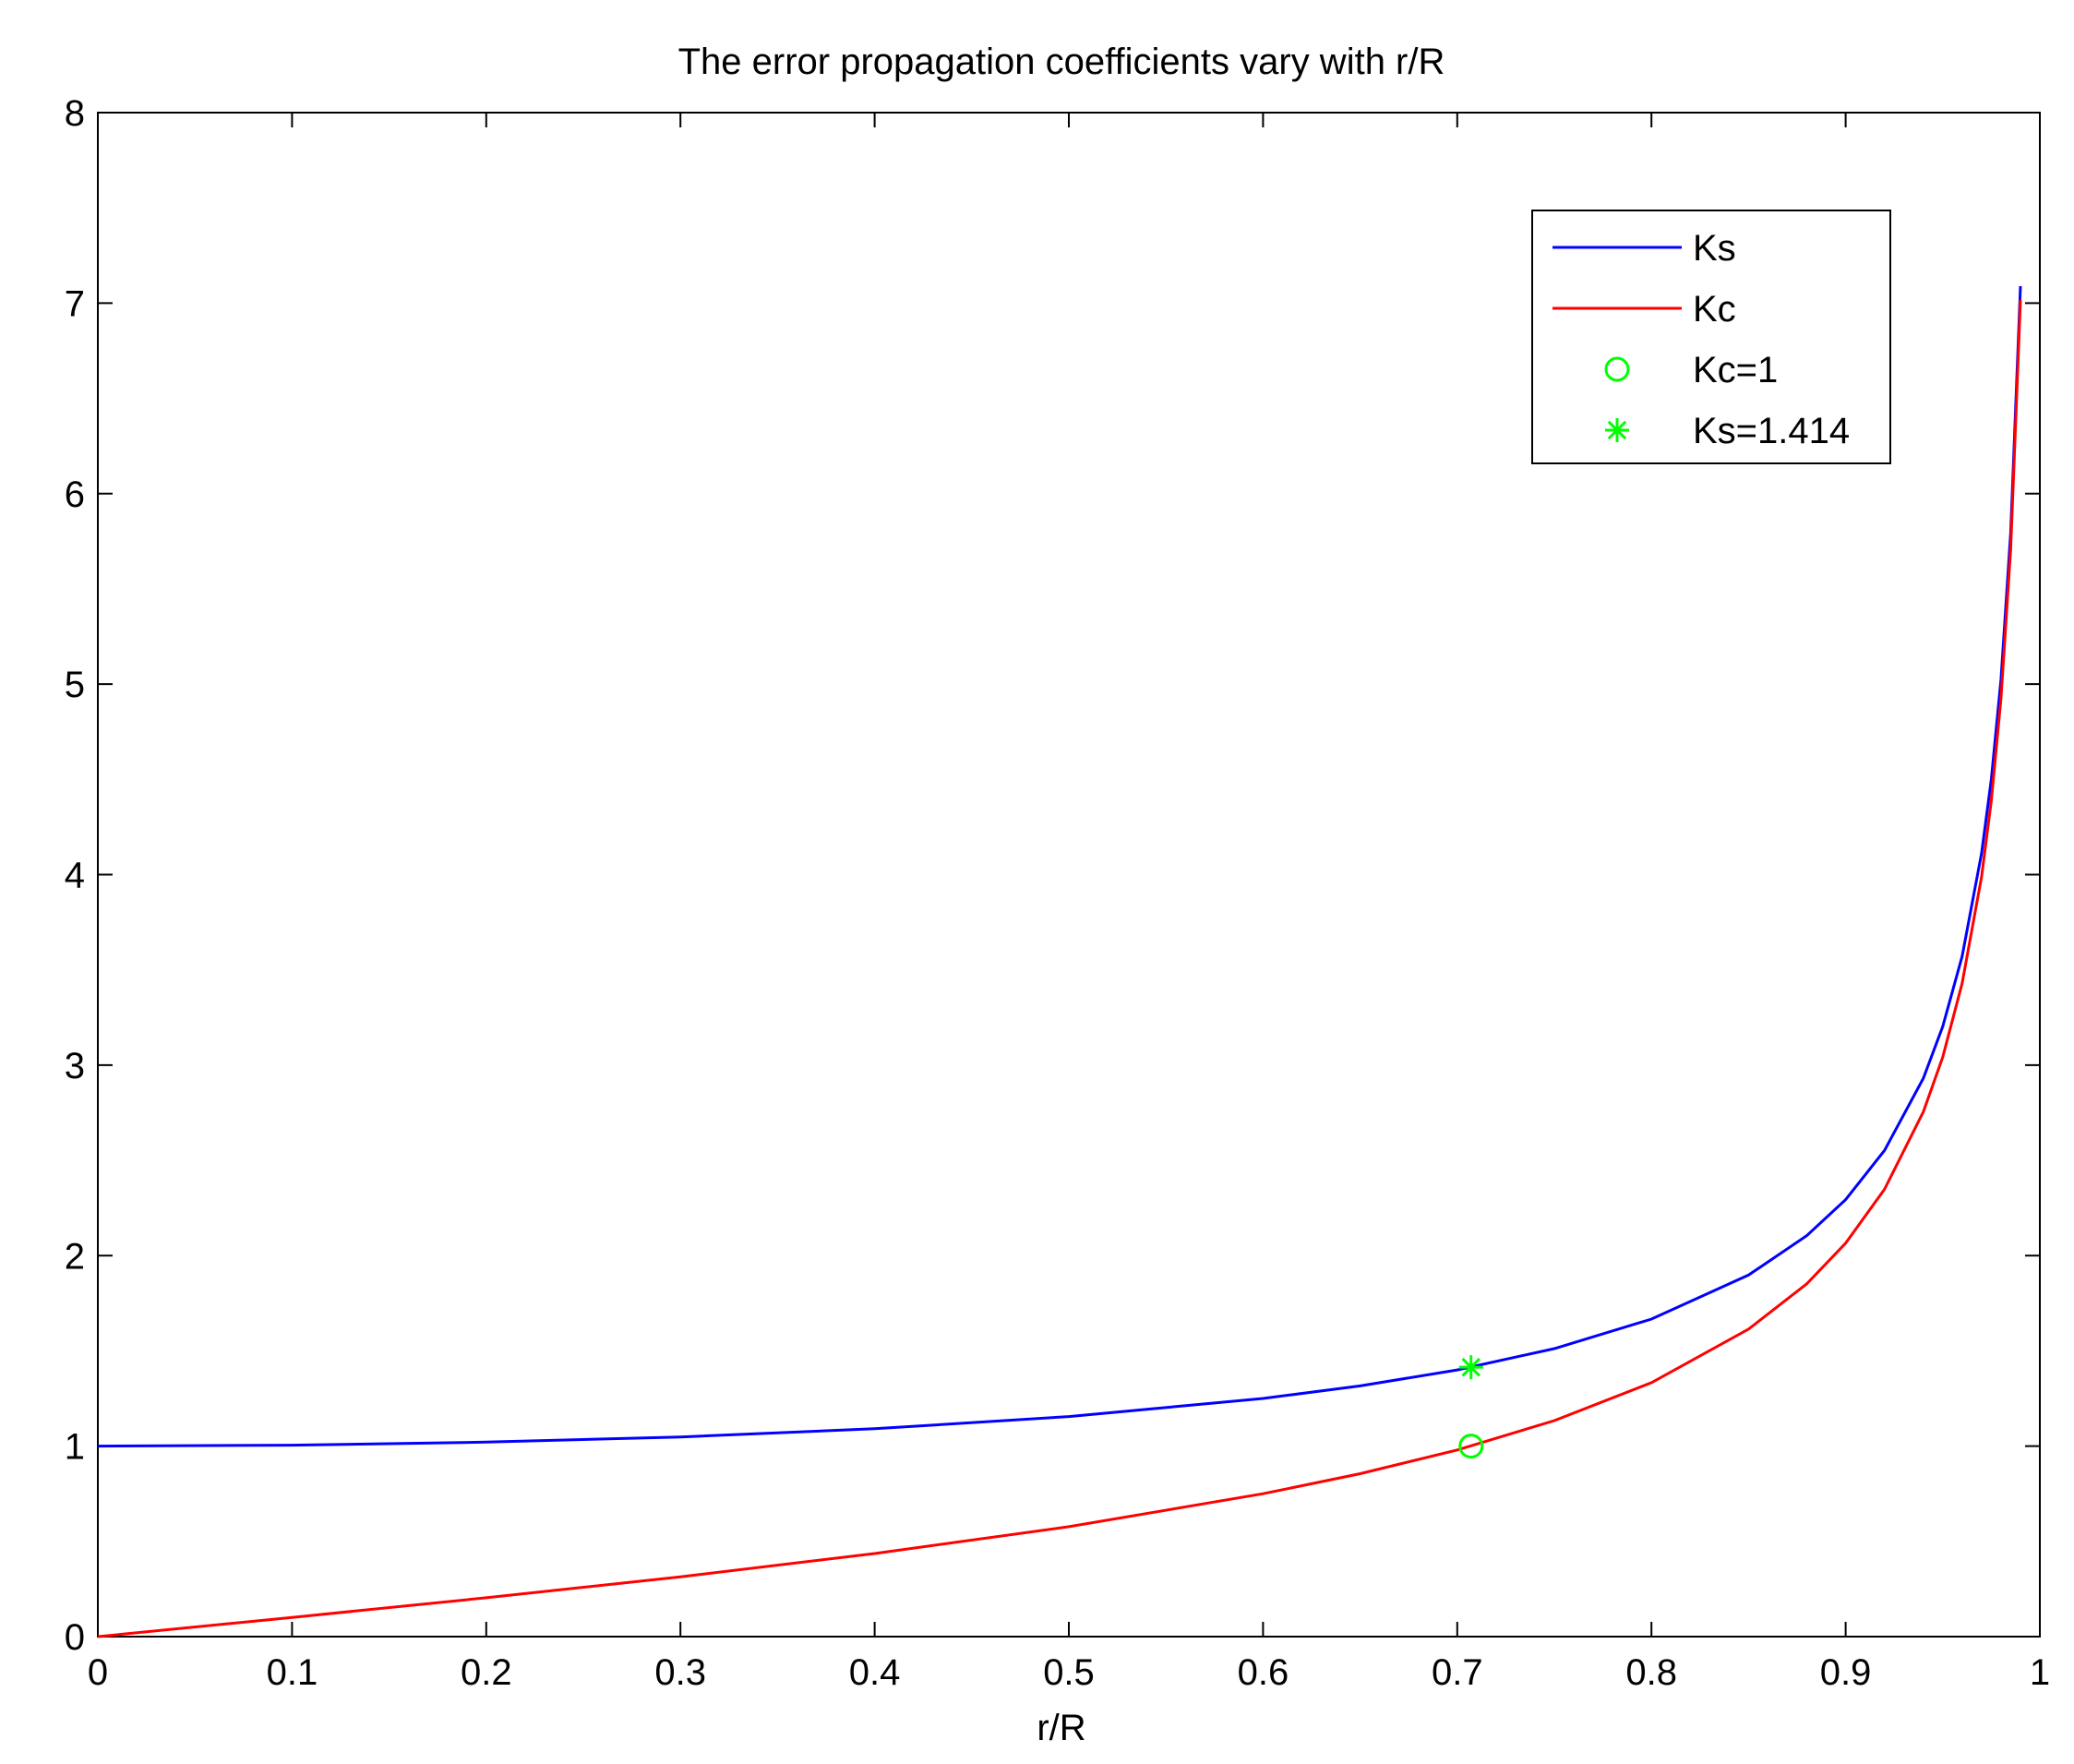 This screenshot has height=1764, width=2074. I want to click on y-tick-label: 7, so click(75, 303).